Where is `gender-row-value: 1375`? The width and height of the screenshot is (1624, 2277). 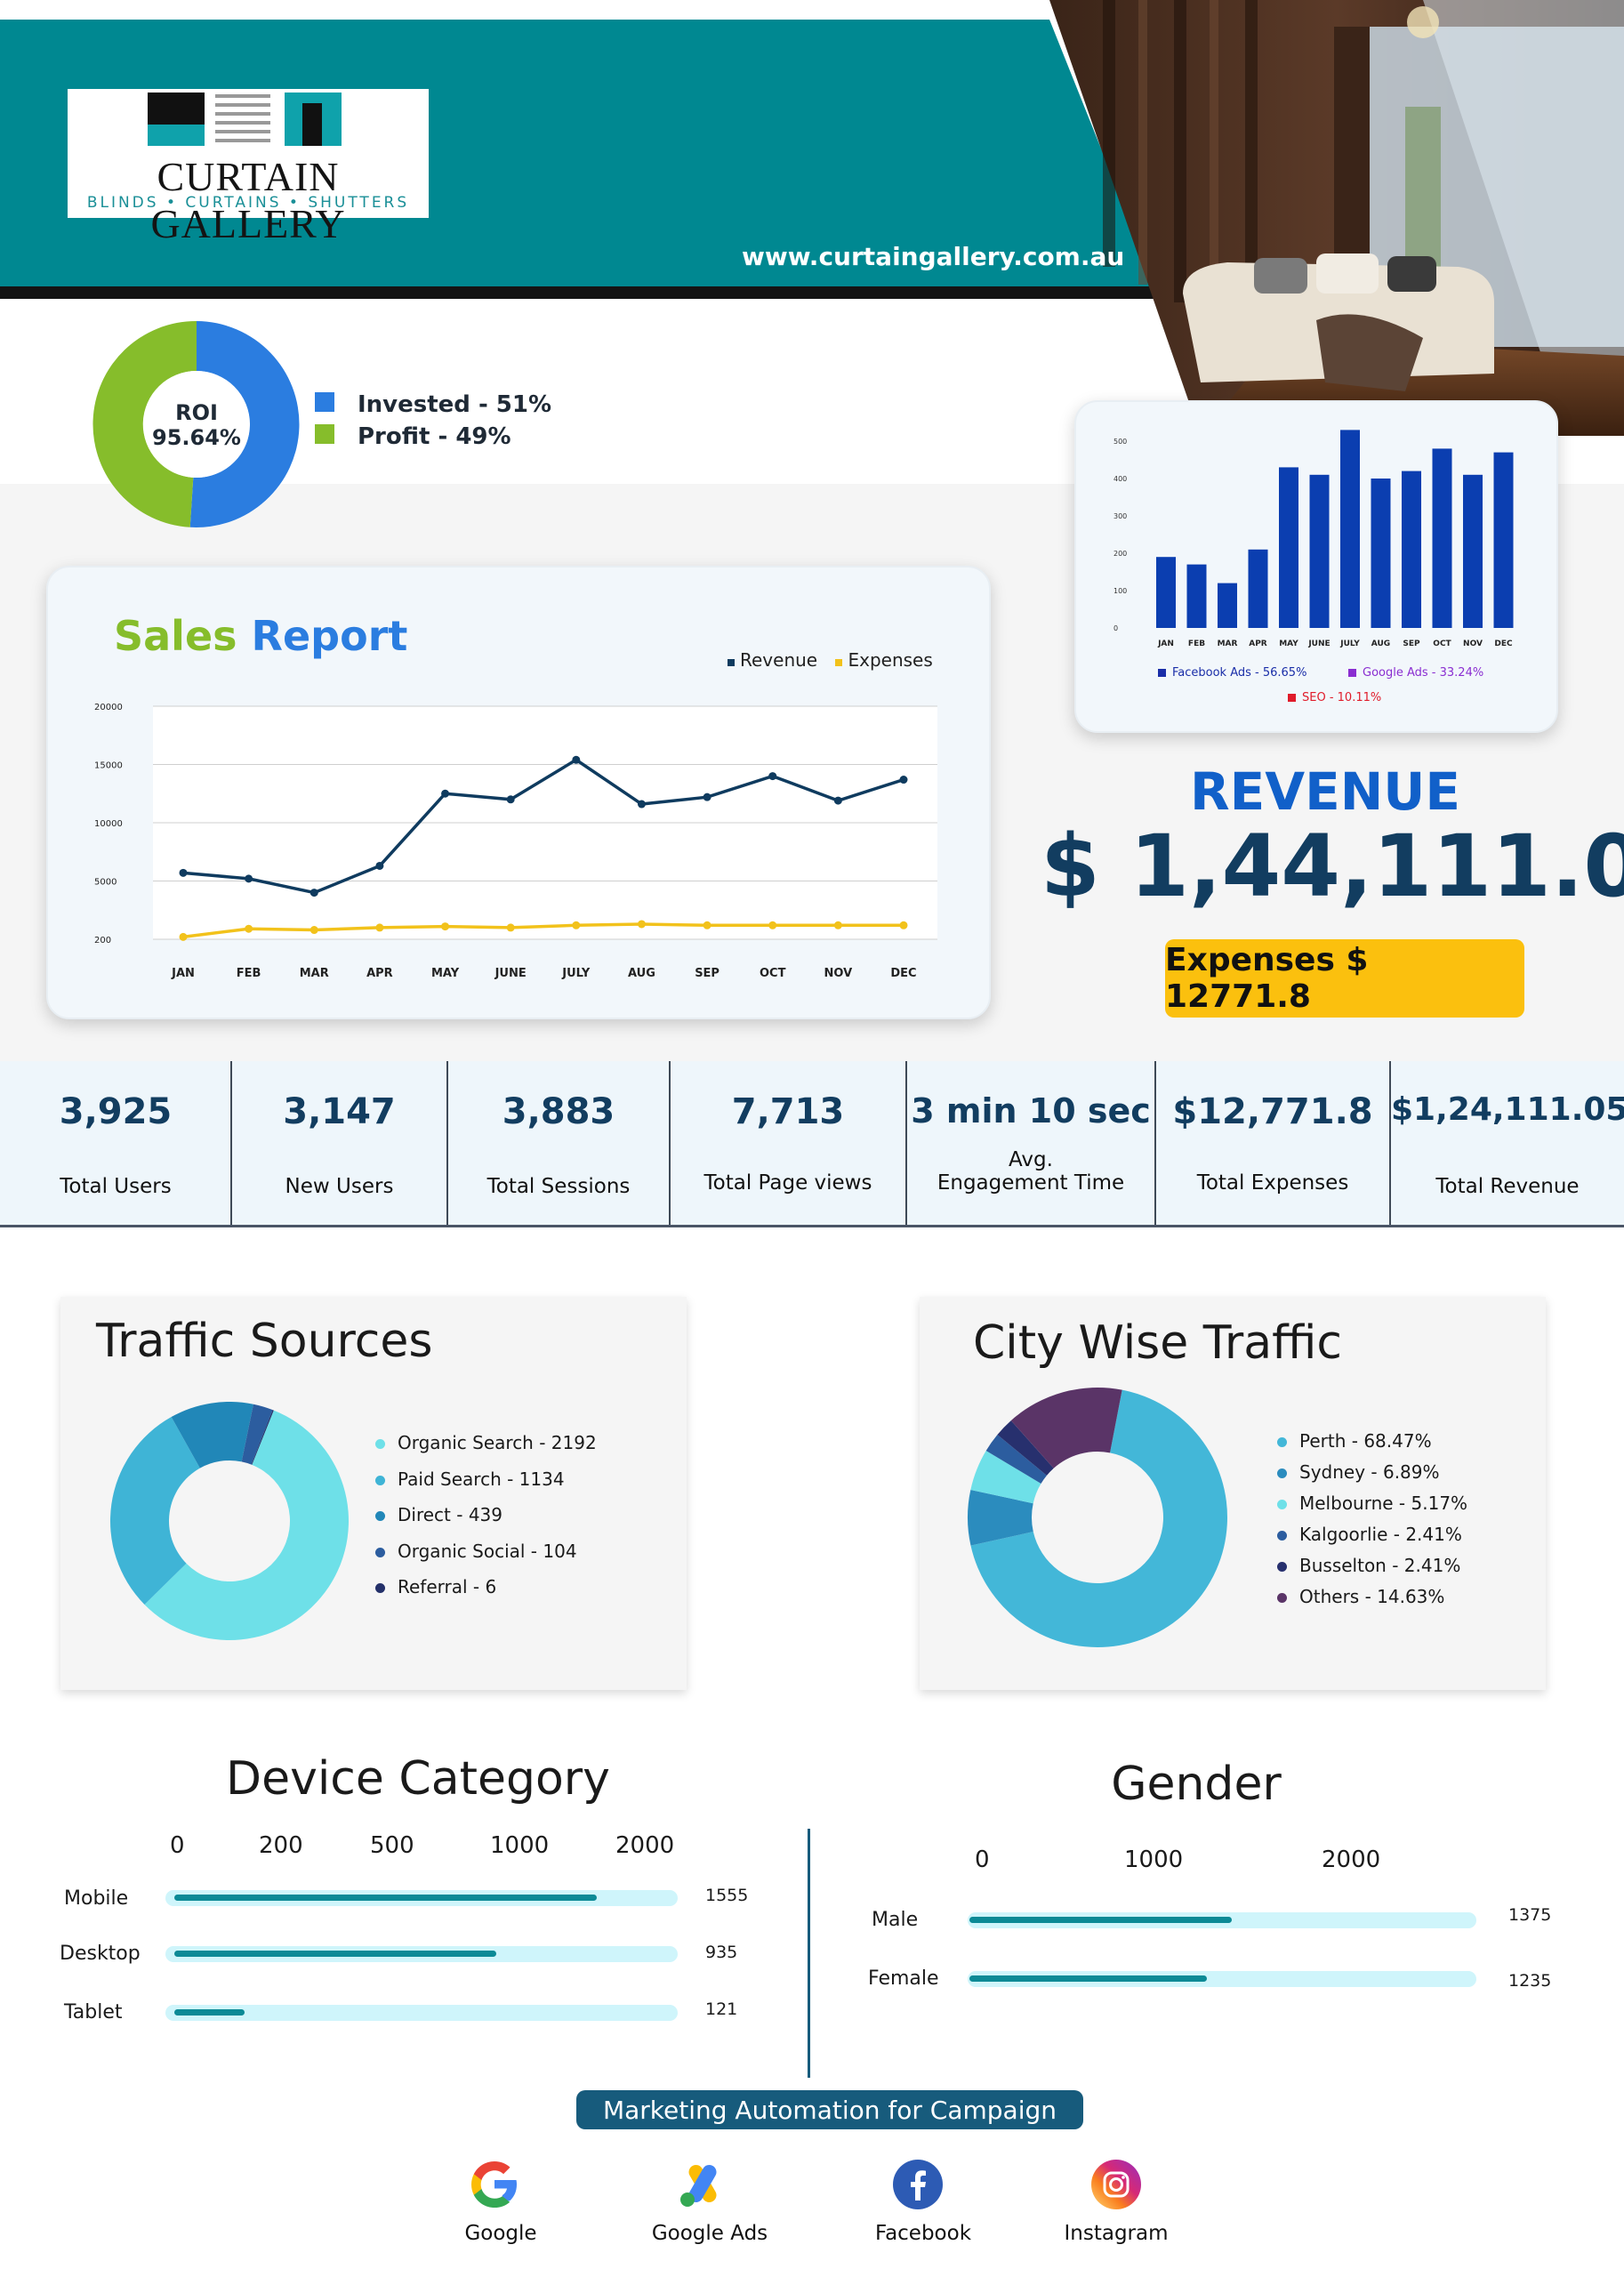
gender-row-value: 1375 is located at coordinates (1530, 1915).